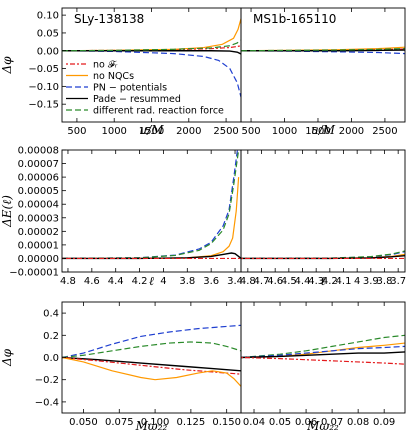 The height and width of the screenshot is (442, 415). What do you see at coordinates (51, 358) in the screenshot?
I see `y-tick-label: 0.0` at bounding box center [51, 358].